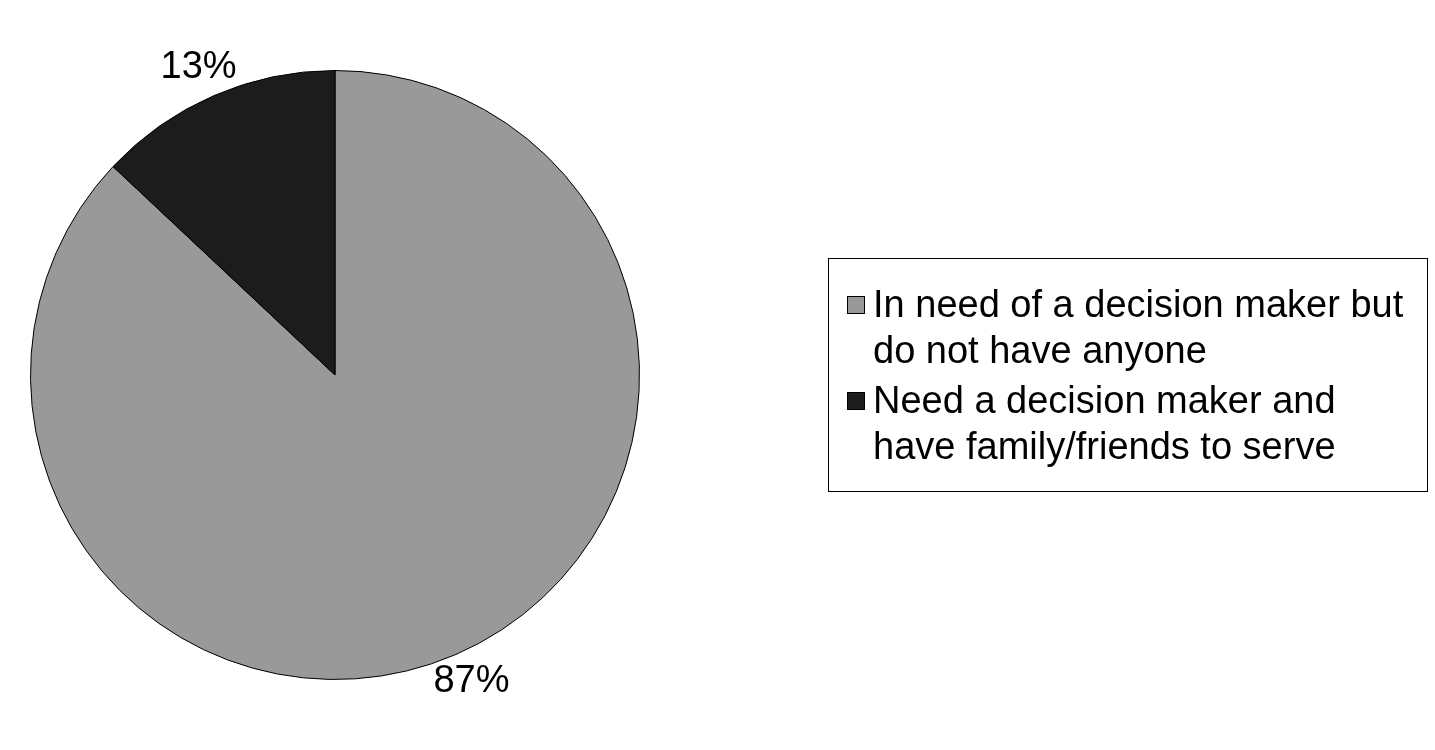  I want to click on legend-label: Need a decision maker and have family/friends to serve, so click(1105, 423).